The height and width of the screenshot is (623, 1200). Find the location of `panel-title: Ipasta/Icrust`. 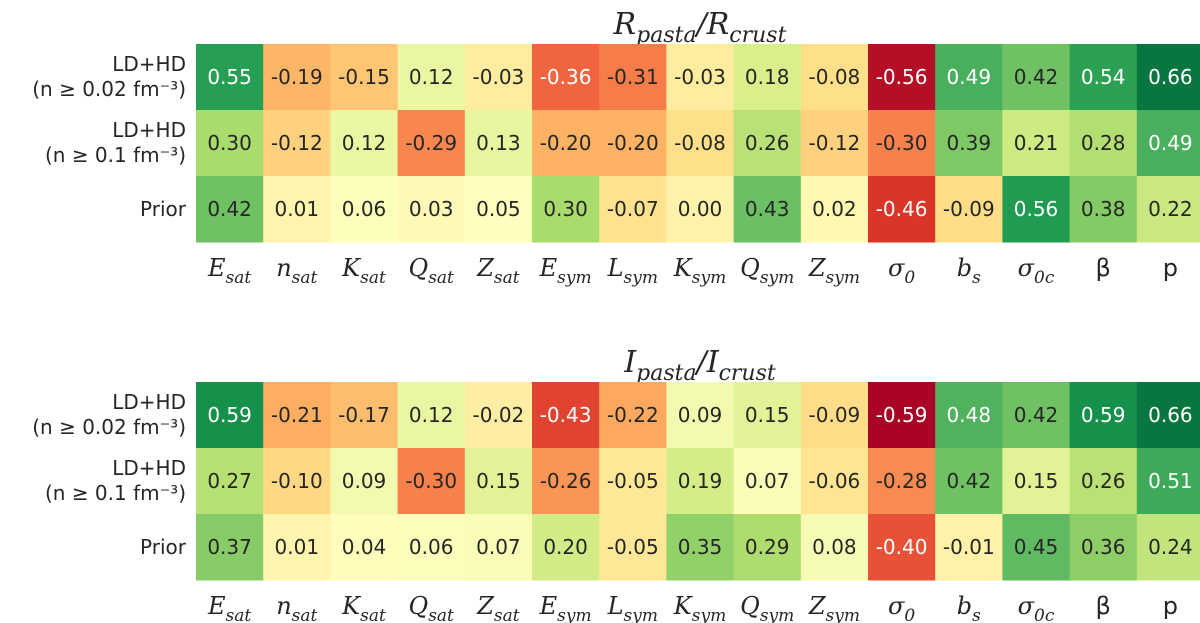

panel-title: Ipasta/Icrust is located at coordinates (699, 365).